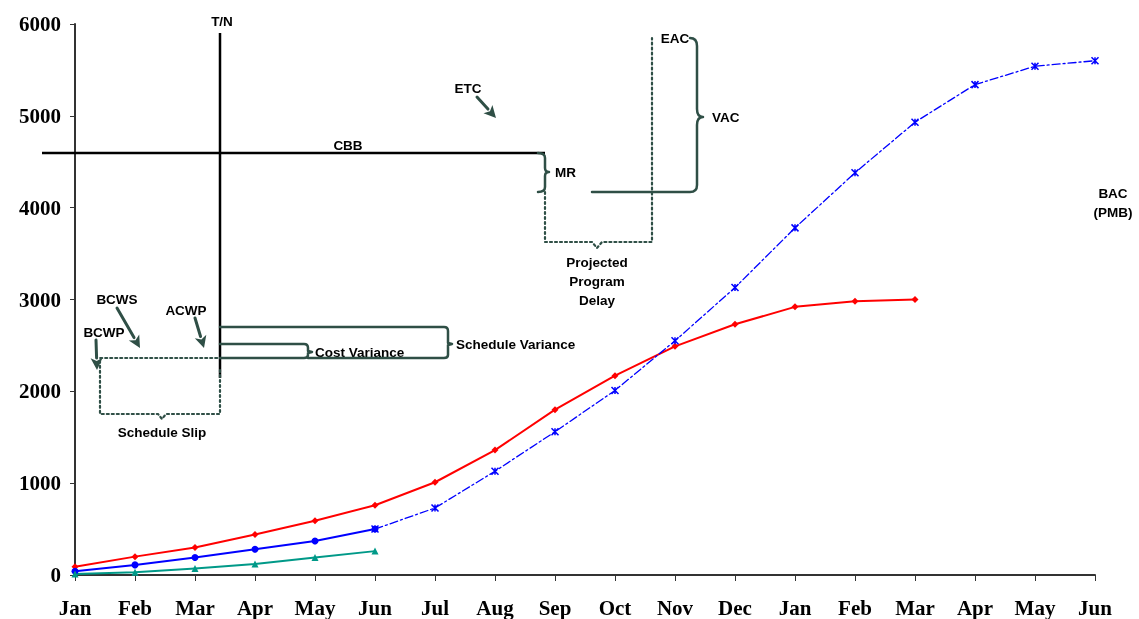  I want to click on annotation: EAC, so click(675, 38).